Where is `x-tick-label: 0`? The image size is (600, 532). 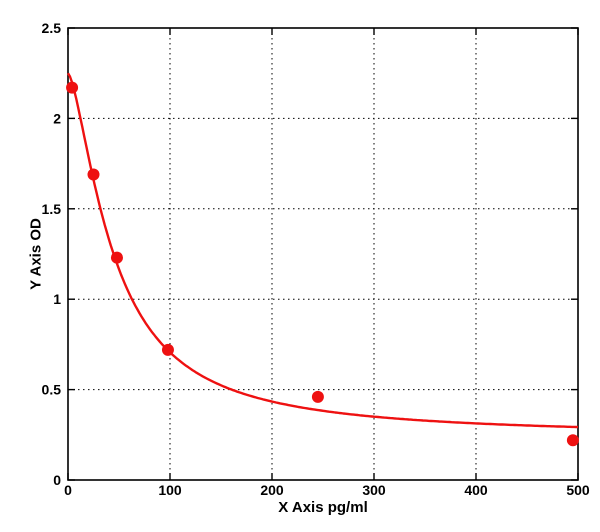 x-tick-label: 0 is located at coordinates (68, 490).